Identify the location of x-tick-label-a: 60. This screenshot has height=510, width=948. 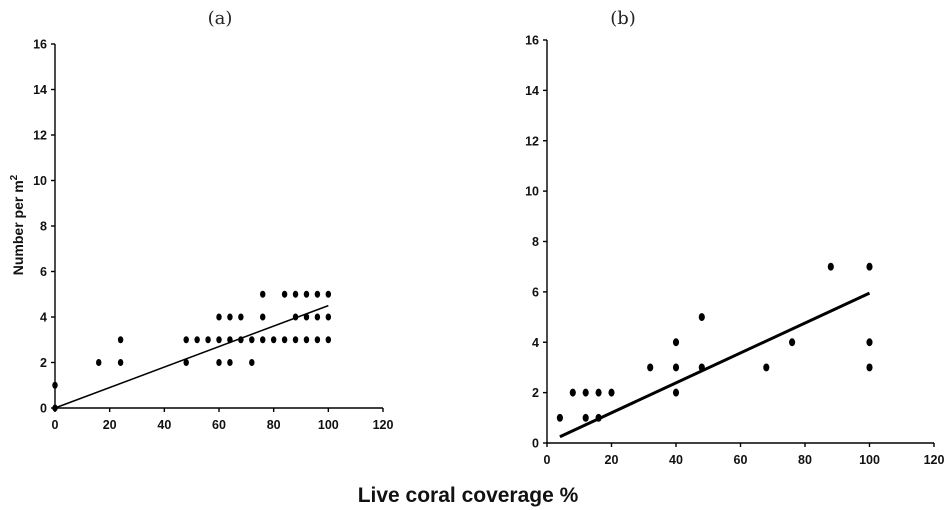
(219, 425).